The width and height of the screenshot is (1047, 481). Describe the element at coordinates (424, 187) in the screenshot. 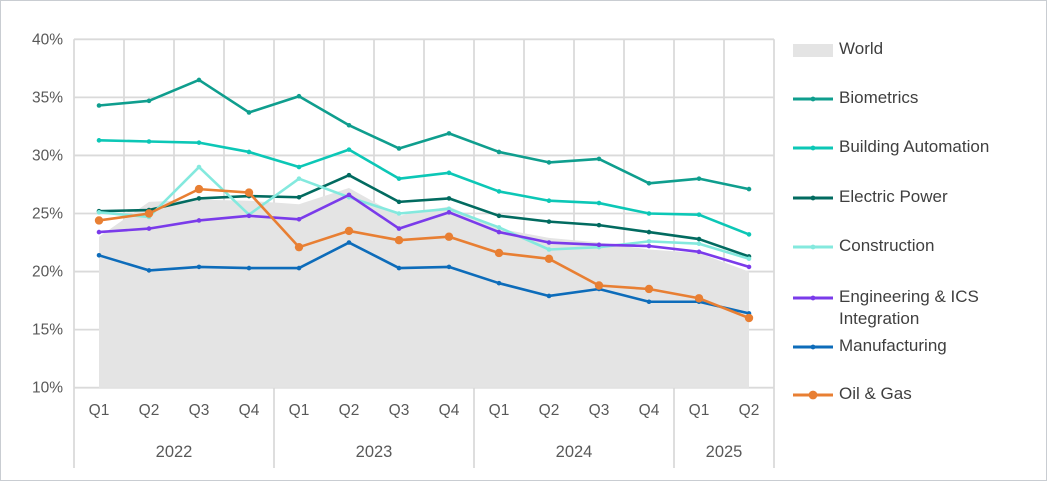

I see `series-building-automation` at that location.